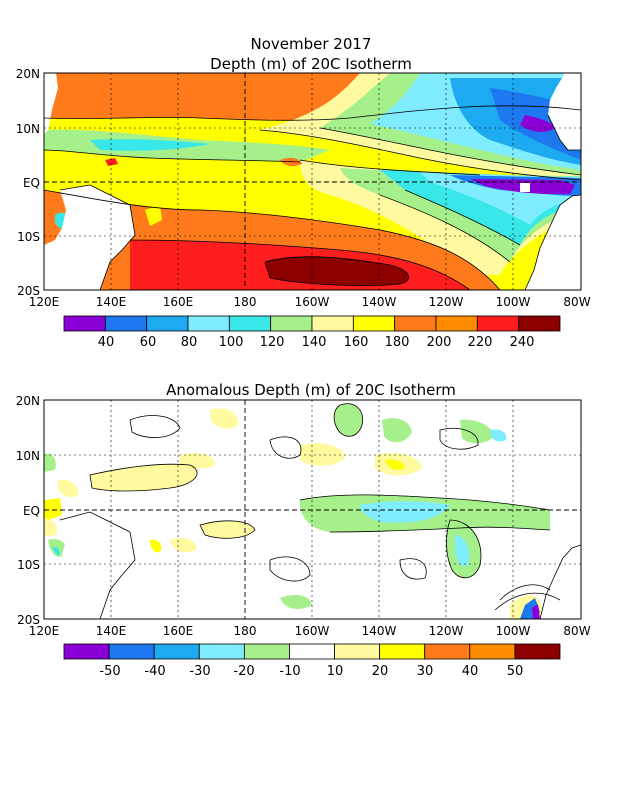  I want to click on top-colorbar-label: 140, so click(314, 342).